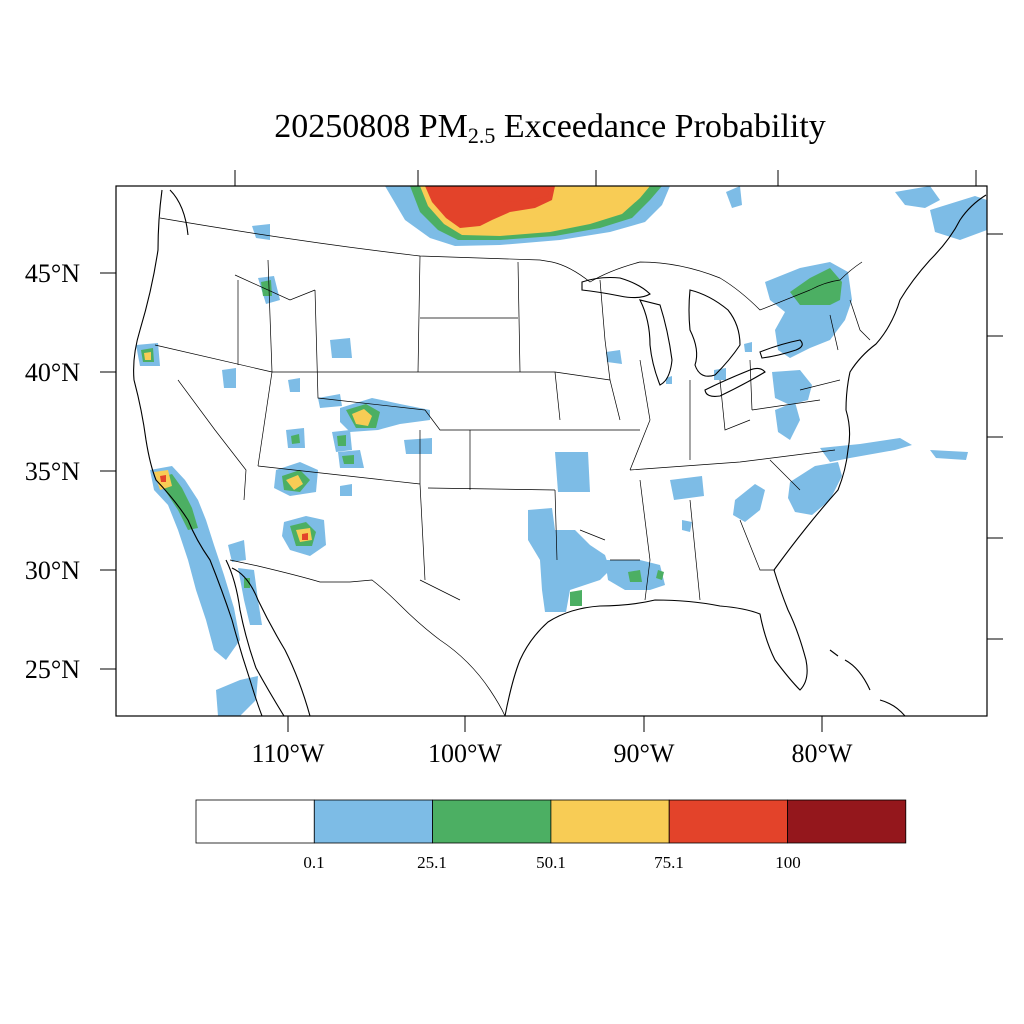 The width and height of the screenshot is (1024, 1024). Describe the element at coordinates (465, 753) in the screenshot. I see `lon-label-100: 100°W` at that location.